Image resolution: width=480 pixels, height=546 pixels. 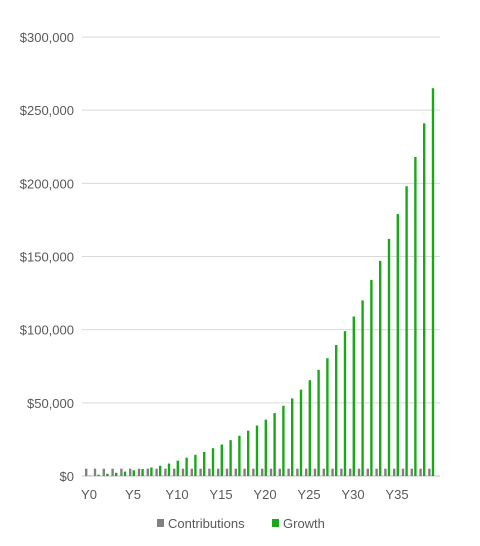 What do you see at coordinates (147, 472) in the screenshot?
I see `bar-contributions-y7` at bounding box center [147, 472].